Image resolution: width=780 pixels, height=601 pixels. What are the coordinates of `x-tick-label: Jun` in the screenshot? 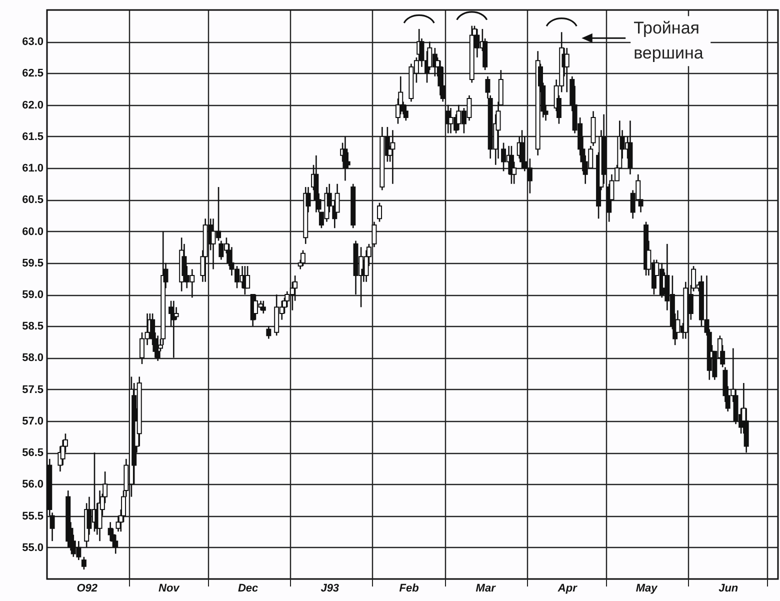 It's located at (728, 588).